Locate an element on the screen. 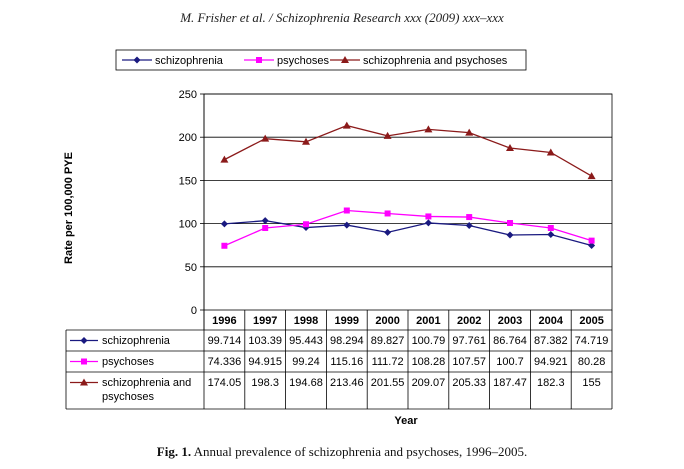  data-label: 205.33 is located at coordinates (469, 383).